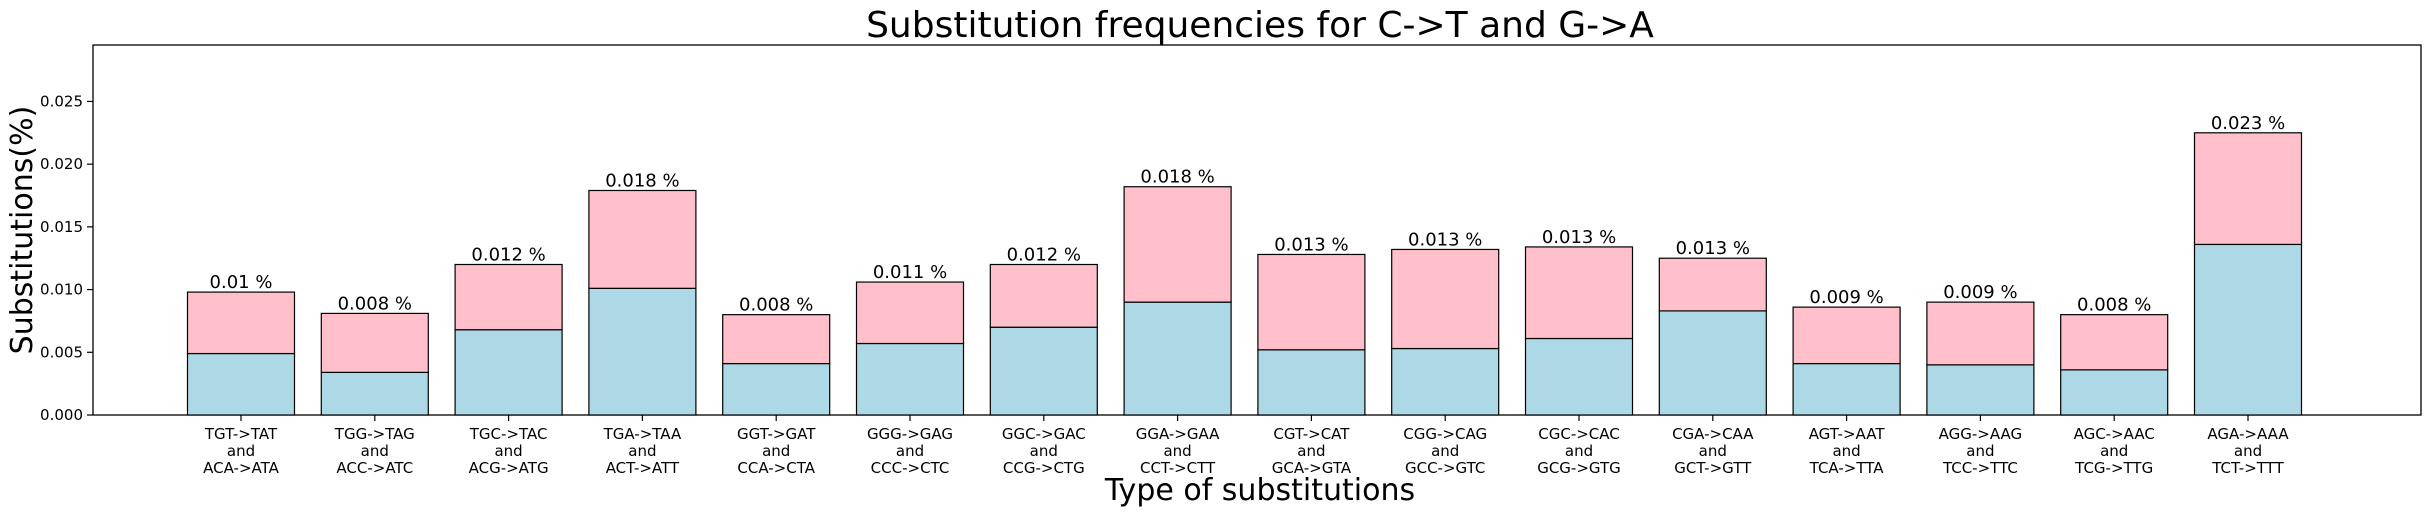 This screenshot has width=2428, height=518. I want to click on x-tick-label: AGT->AAT and TCA->TTA, so click(1847, 451).